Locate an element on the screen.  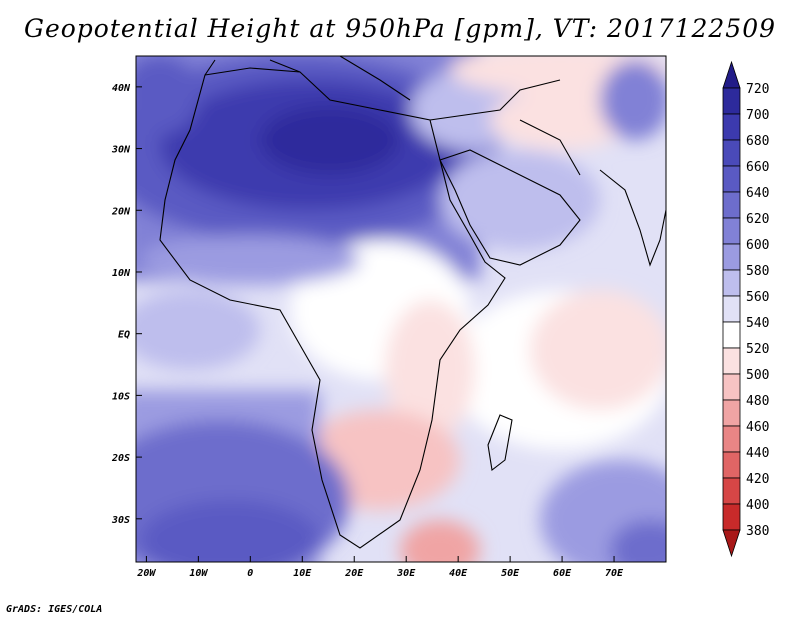
lon-label: 70E is located at coordinates (614, 573).